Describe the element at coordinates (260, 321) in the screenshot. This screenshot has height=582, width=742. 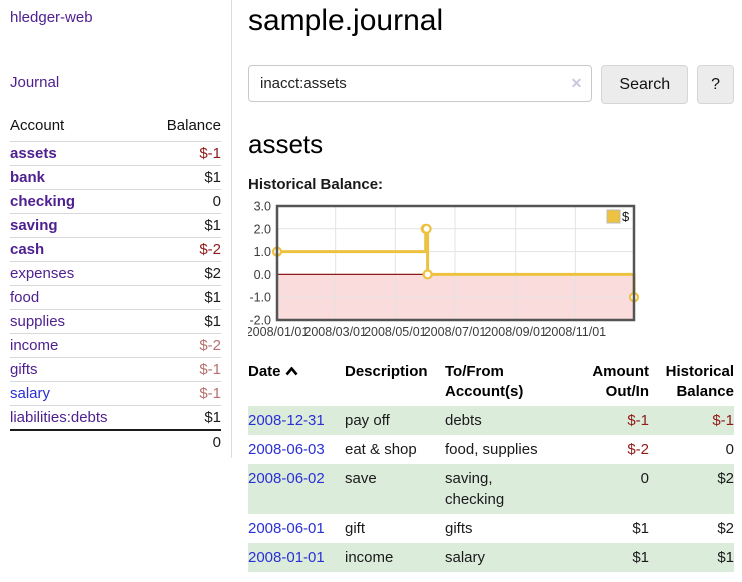
I see `svg-text: -2.0` at that location.